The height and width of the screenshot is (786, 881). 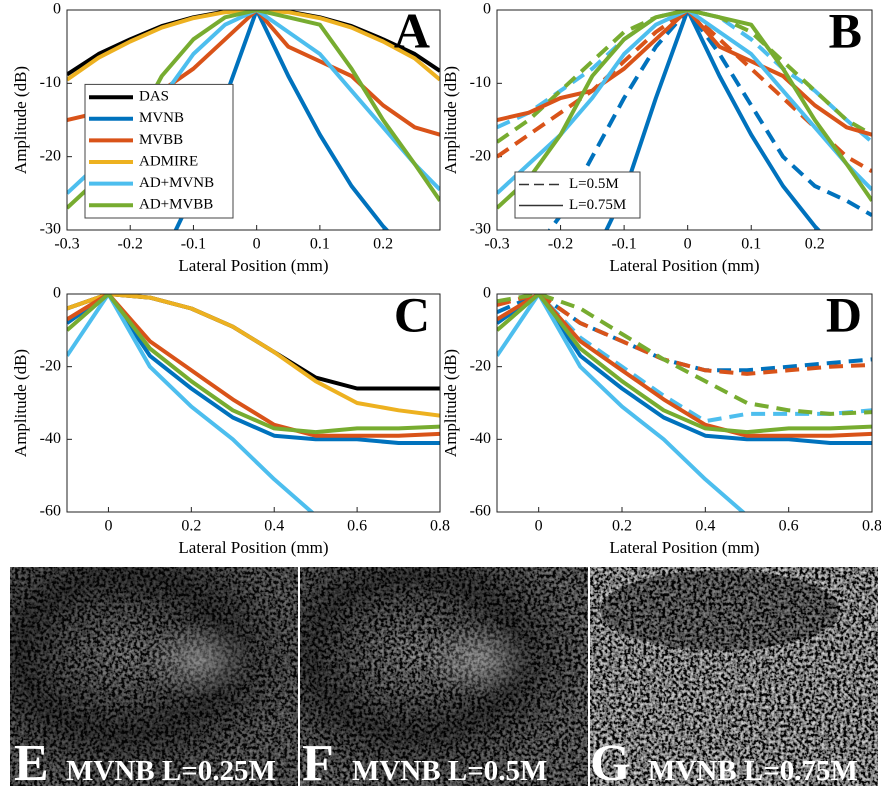 What do you see at coordinates (154, 676) in the screenshot?
I see `image-e: E MVNB L=0.25M` at bounding box center [154, 676].